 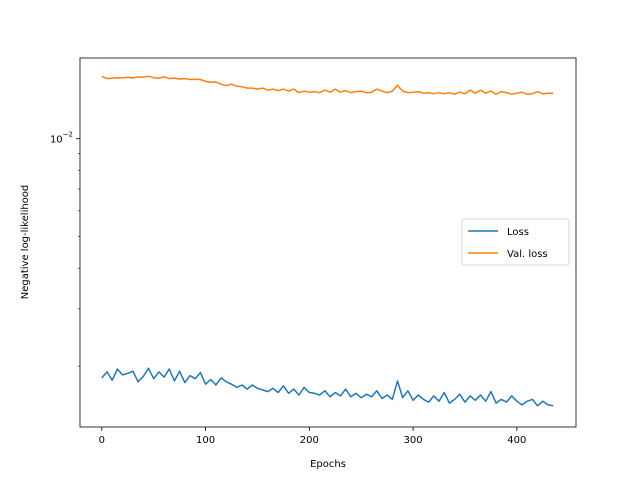 What do you see at coordinates (327, 387) in the screenshot?
I see `series-line-loss` at bounding box center [327, 387].